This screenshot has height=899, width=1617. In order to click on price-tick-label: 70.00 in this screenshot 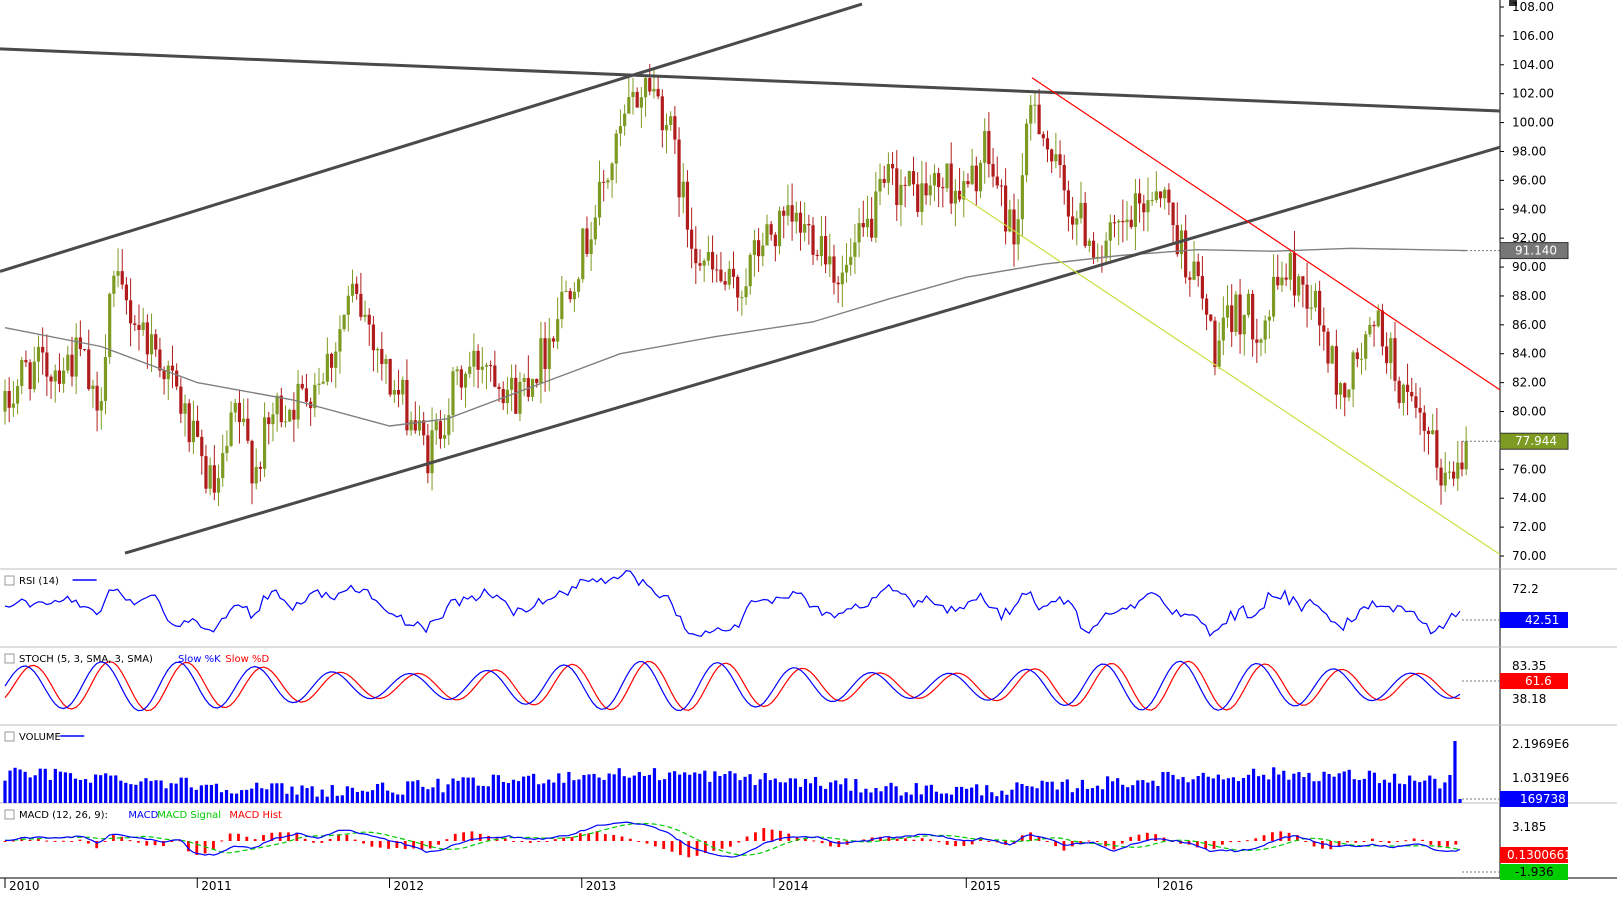, I will do `click(1529, 556)`.